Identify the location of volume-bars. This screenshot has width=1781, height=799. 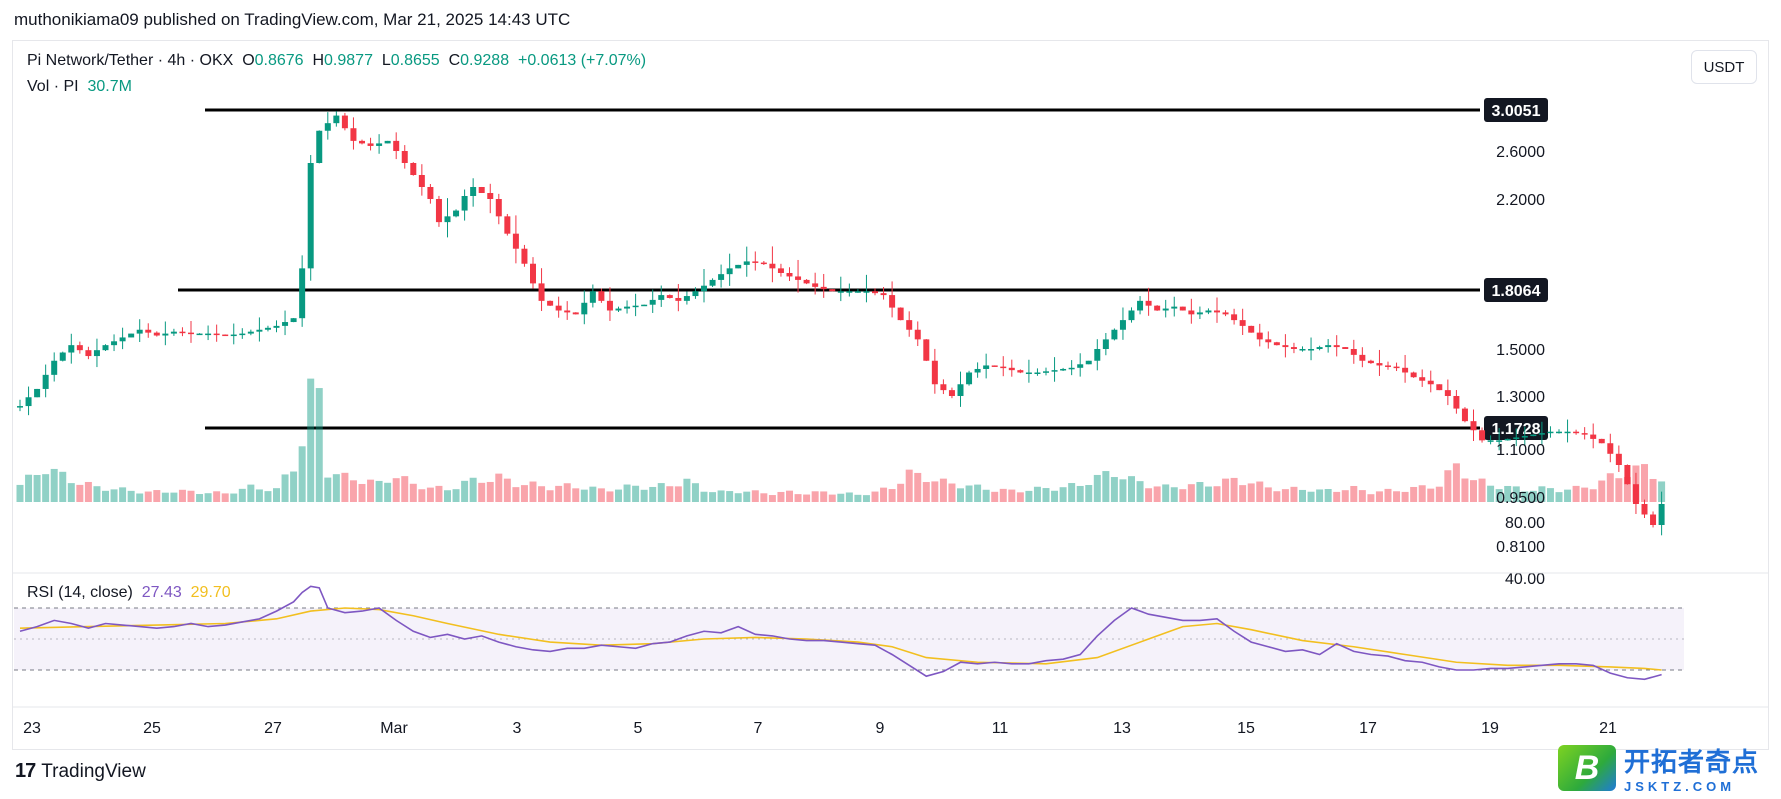
(841, 440).